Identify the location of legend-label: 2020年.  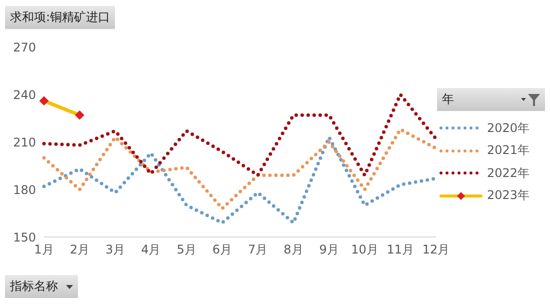
(508, 128).